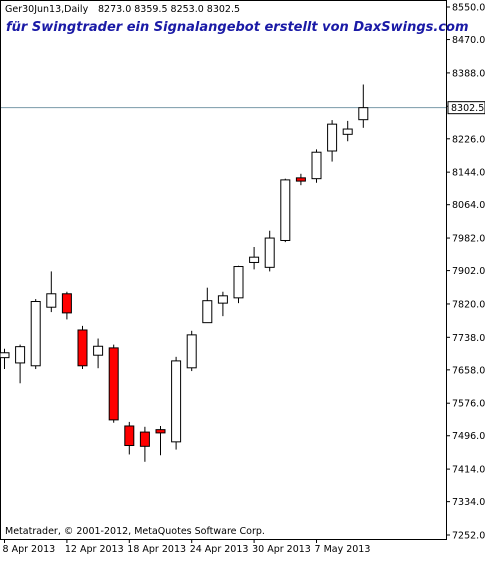 This screenshot has height=561, width=485. I want to click on y-tick-label: 8064.0, so click(468, 205).